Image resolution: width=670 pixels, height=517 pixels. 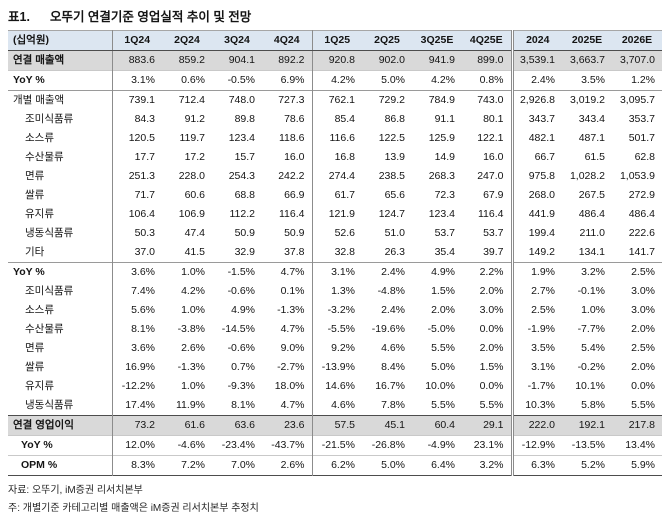 I want to click on table-cell: 61.7, so click(x=337, y=195).